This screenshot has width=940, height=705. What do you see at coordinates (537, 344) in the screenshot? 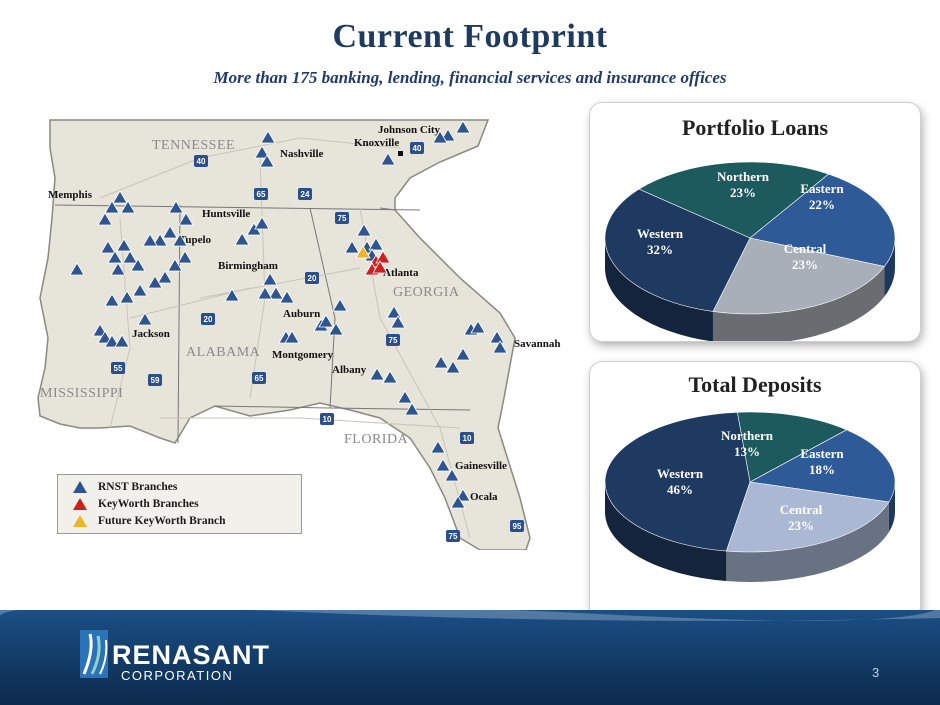
I see `city-label: Savannah` at bounding box center [537, 344].